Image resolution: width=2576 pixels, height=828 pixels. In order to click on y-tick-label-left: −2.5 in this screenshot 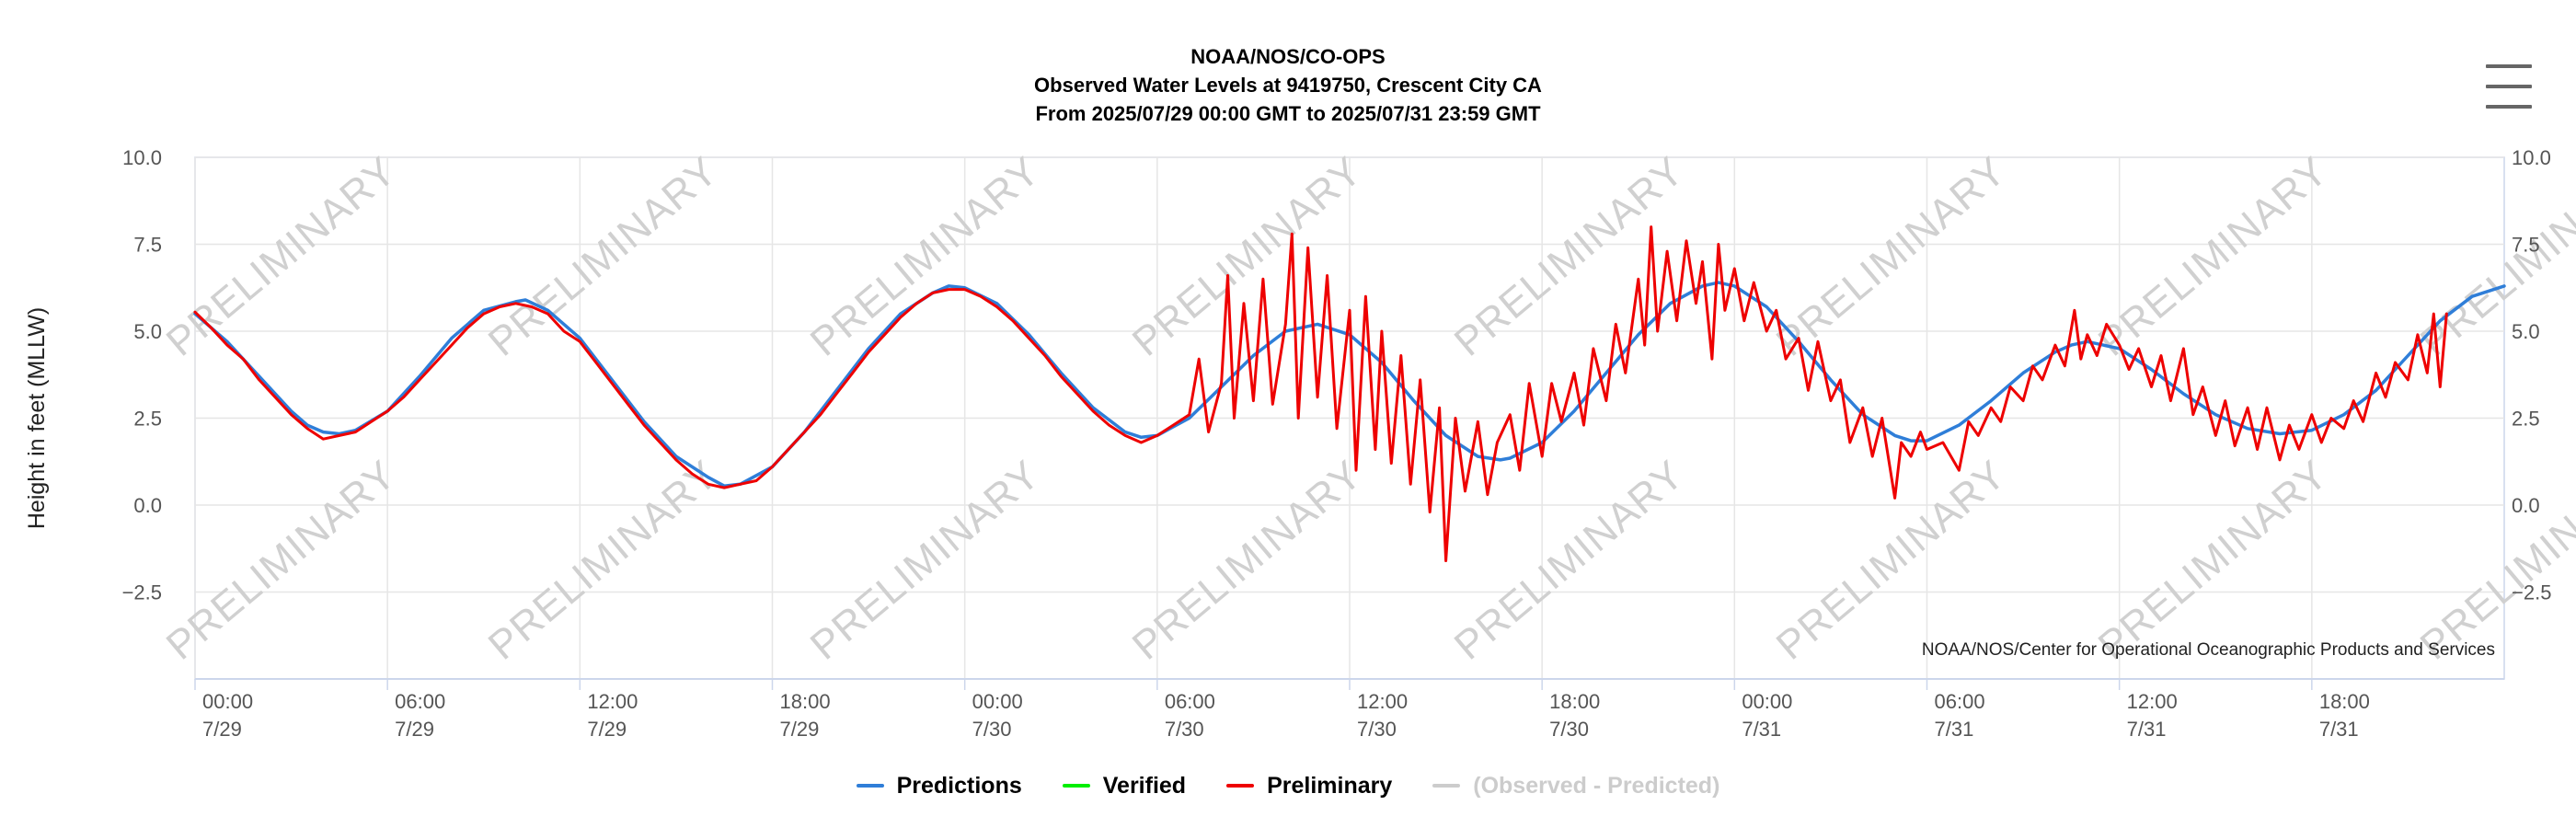, I will do `click(142, 592)`.